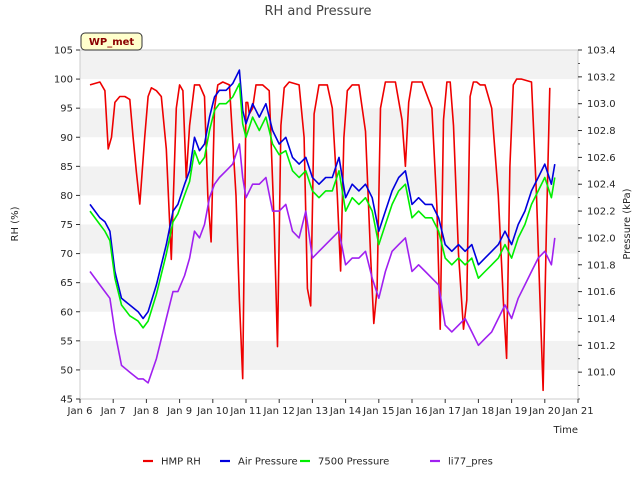 Image resolution: width=640 pixels, height=480 pixels. I want to click on y2-tick-label: 101.8, so click(601, 265).